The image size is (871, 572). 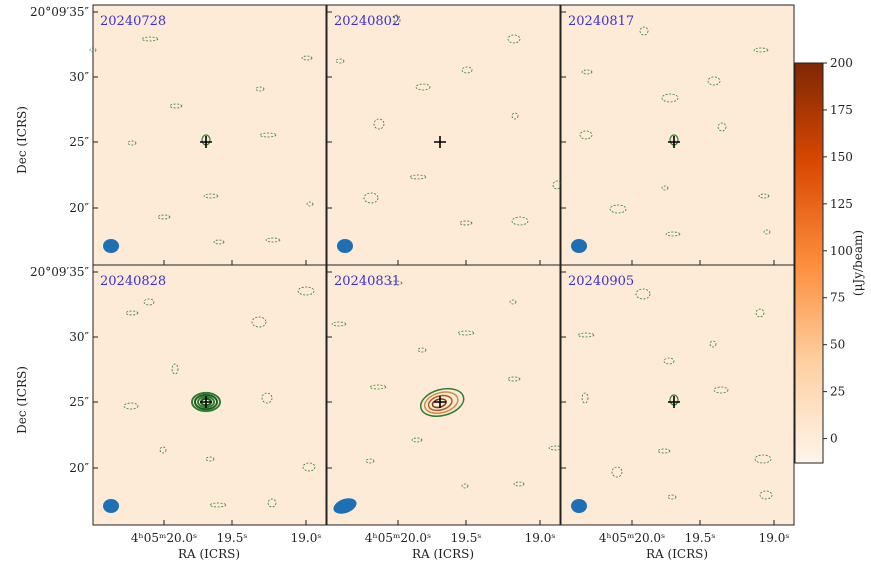 What do you see at coordinates (601, 281) in the screenshot?
I see `panel-label: 20240905` at bounding box center [601, 281].